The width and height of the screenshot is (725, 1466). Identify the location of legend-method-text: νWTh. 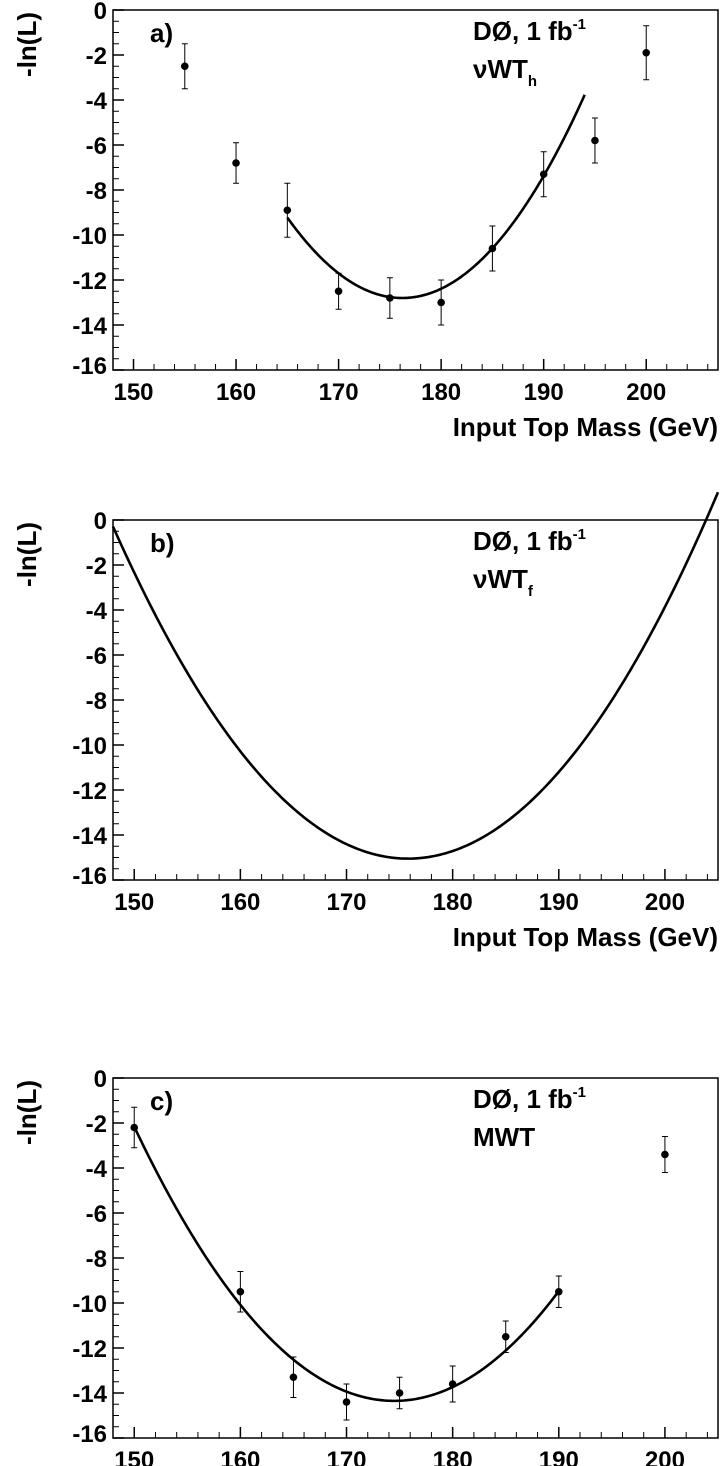
(505, 72).